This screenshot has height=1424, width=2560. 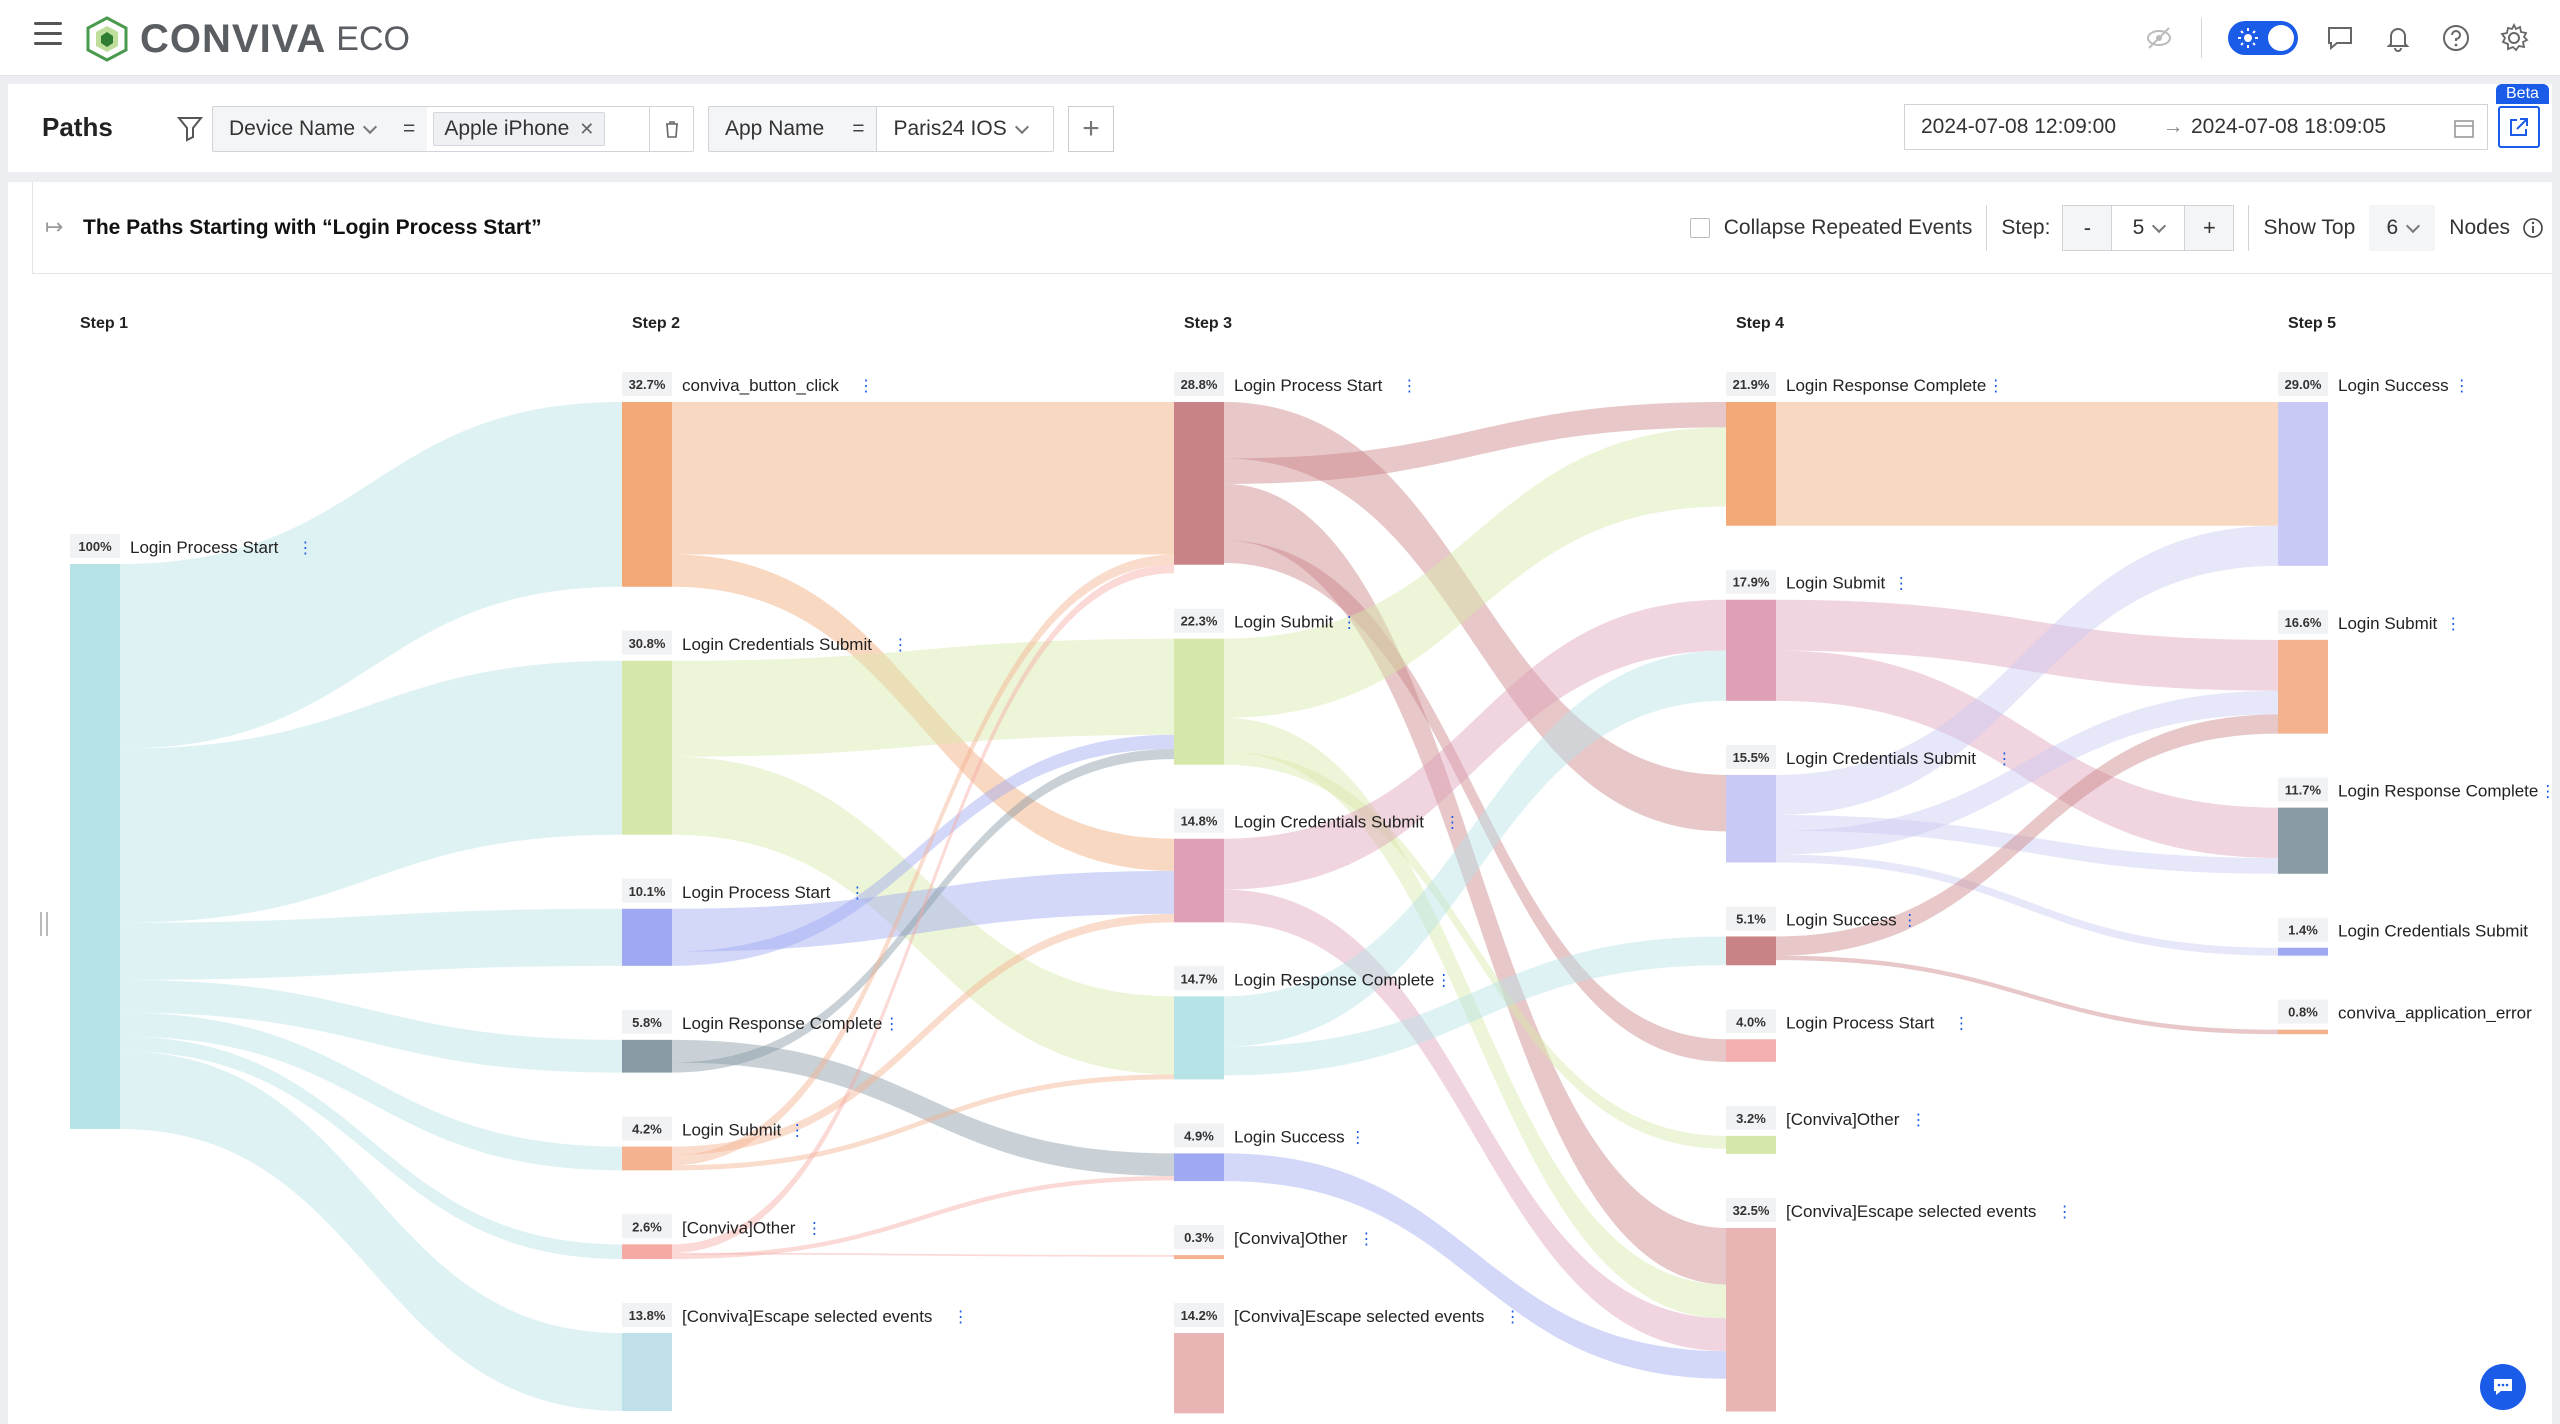 What do you see at coordinates (54, 226) in the screenshot?
I see `expand-arrow-icon: ↦` at bounding box center [54, 226].